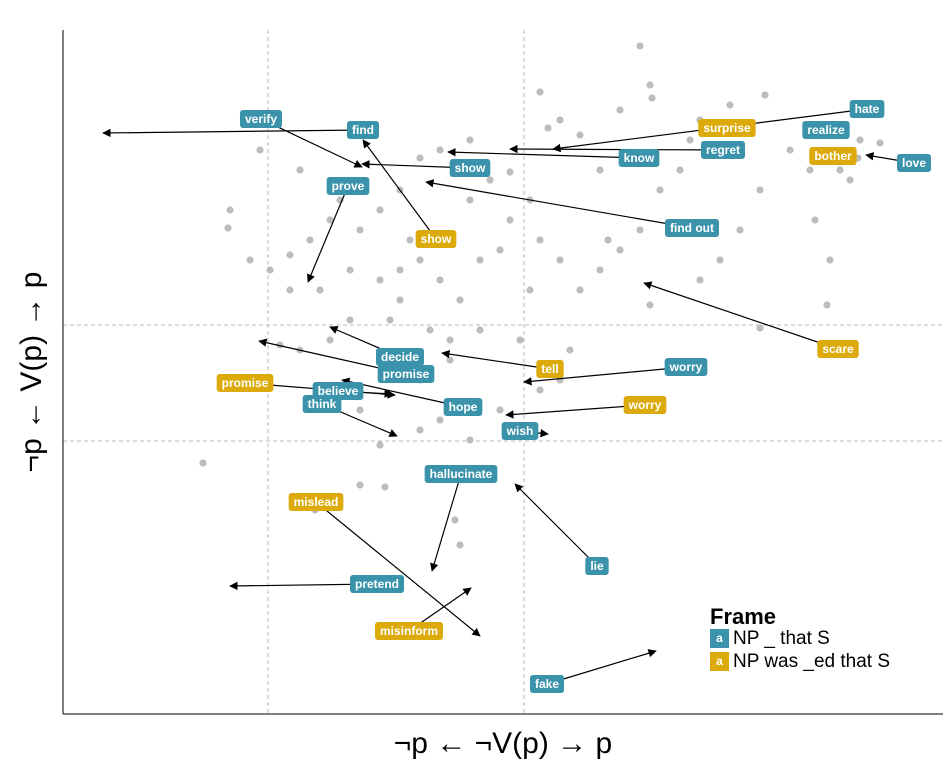 The height and width of the screenshot is (764, 943). Describe the element at coordinates (31, 372) in the screenshot. I see `y-axis-label: ¬p ← V(p) → p` at that location.